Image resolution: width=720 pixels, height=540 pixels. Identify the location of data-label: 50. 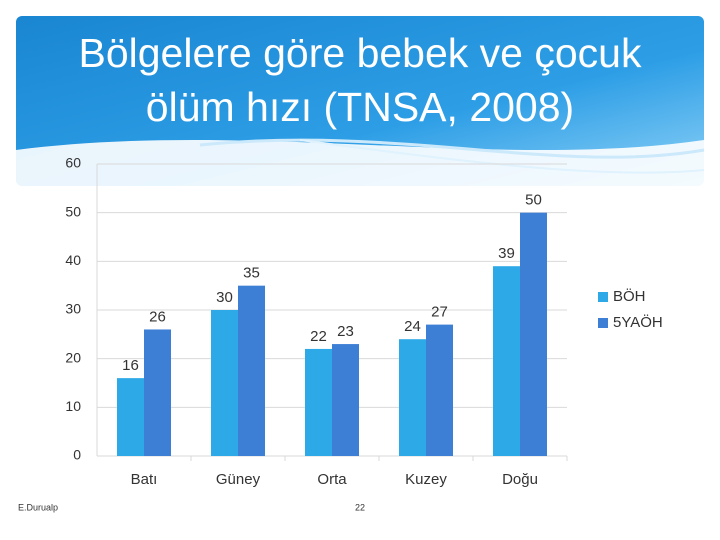
(533, 200).